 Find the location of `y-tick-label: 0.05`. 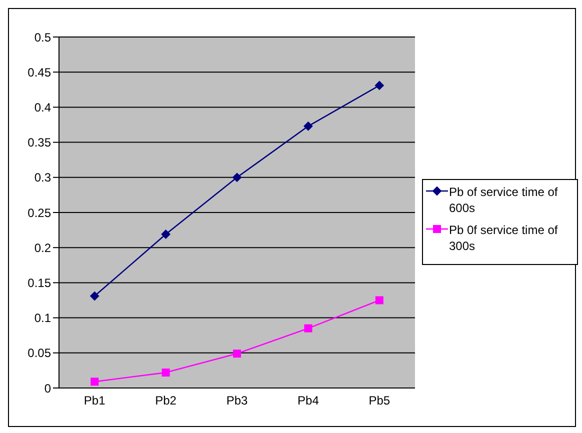

y-tick-label: 0.05 is located at coordinates (40, 353).